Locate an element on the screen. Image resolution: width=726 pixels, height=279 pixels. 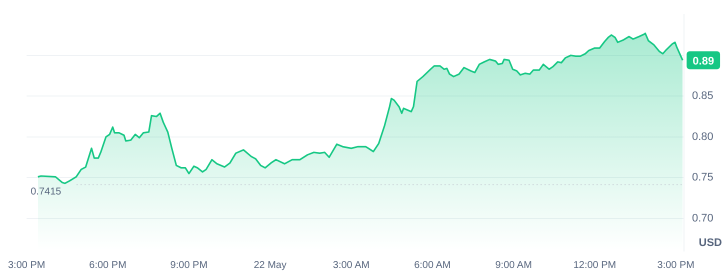
x-tick-label: 9:00 AM is located at coordinates (513, 265).